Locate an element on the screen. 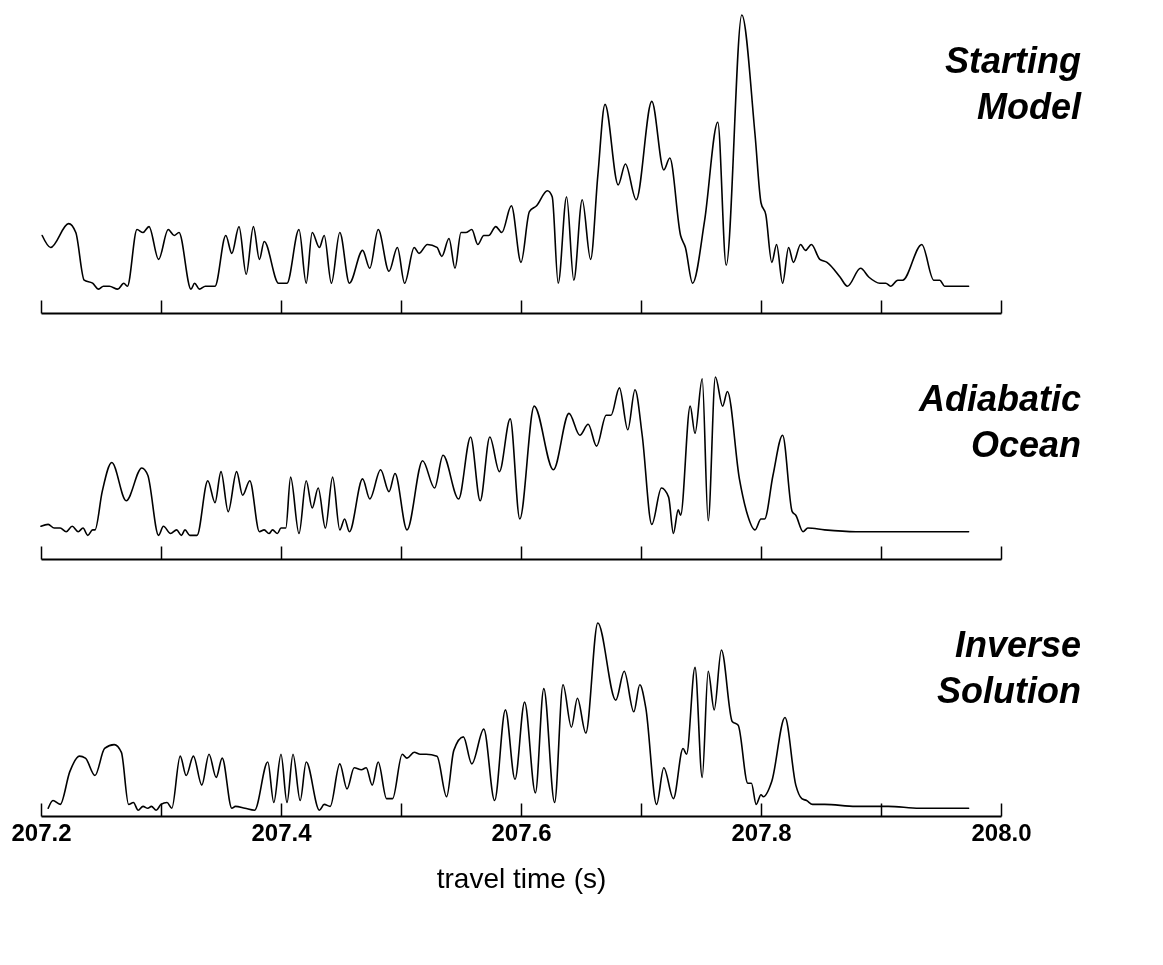 The image size is (1163, 965). series-label: Adiabatic Ocean is located at coordinates (999, 421).